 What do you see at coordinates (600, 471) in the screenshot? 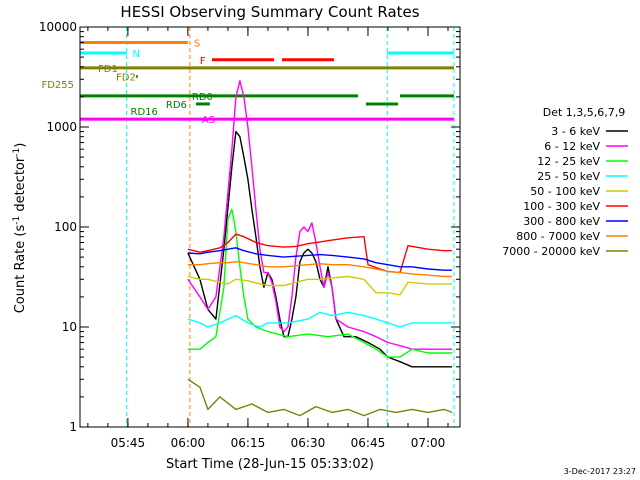
I see `footer-timestamp: 3-Dec-2017 23:27` at bounding box center [600, 471].